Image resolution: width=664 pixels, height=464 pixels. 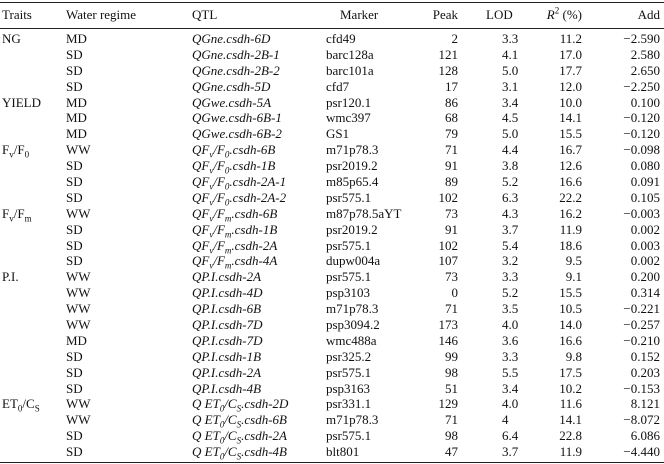 What do you see at coordinates (645, 404) in the screenshot?
I see `table-cell: 8.121` at bounding box center [645, 404].